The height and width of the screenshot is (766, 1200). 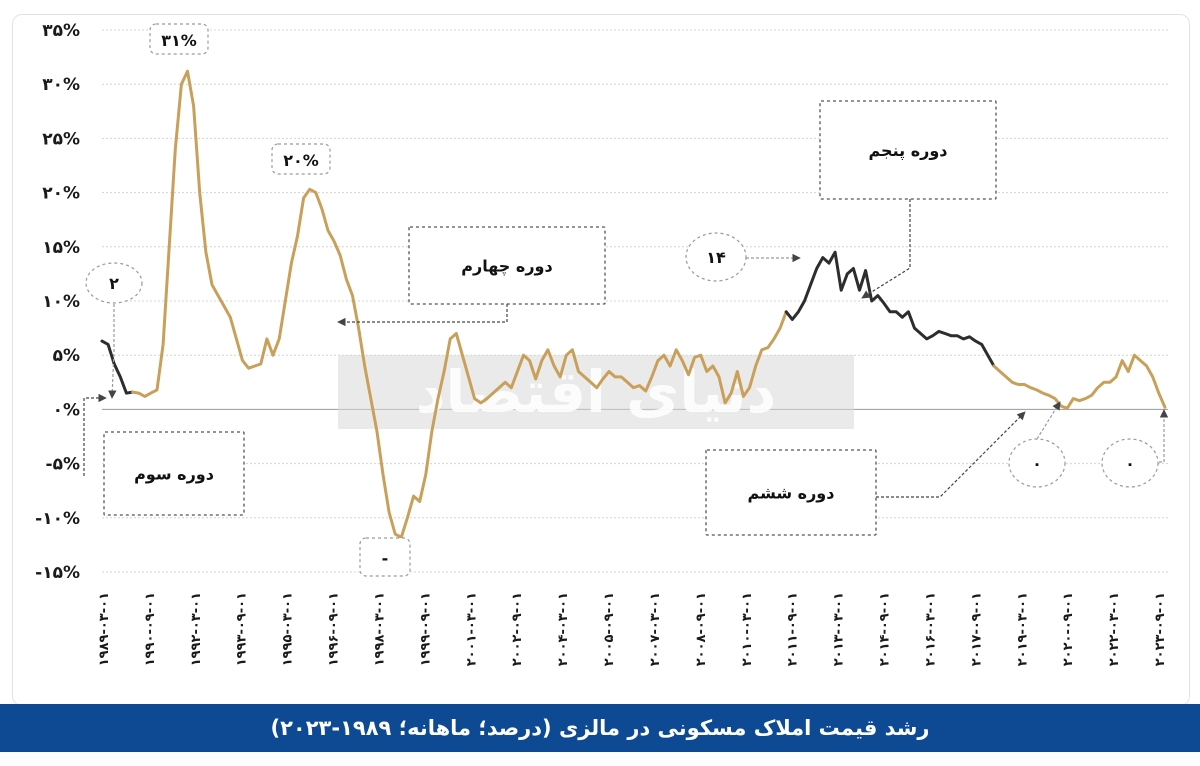 I want to click on trough-callout-box, so click(x=385, y=557).